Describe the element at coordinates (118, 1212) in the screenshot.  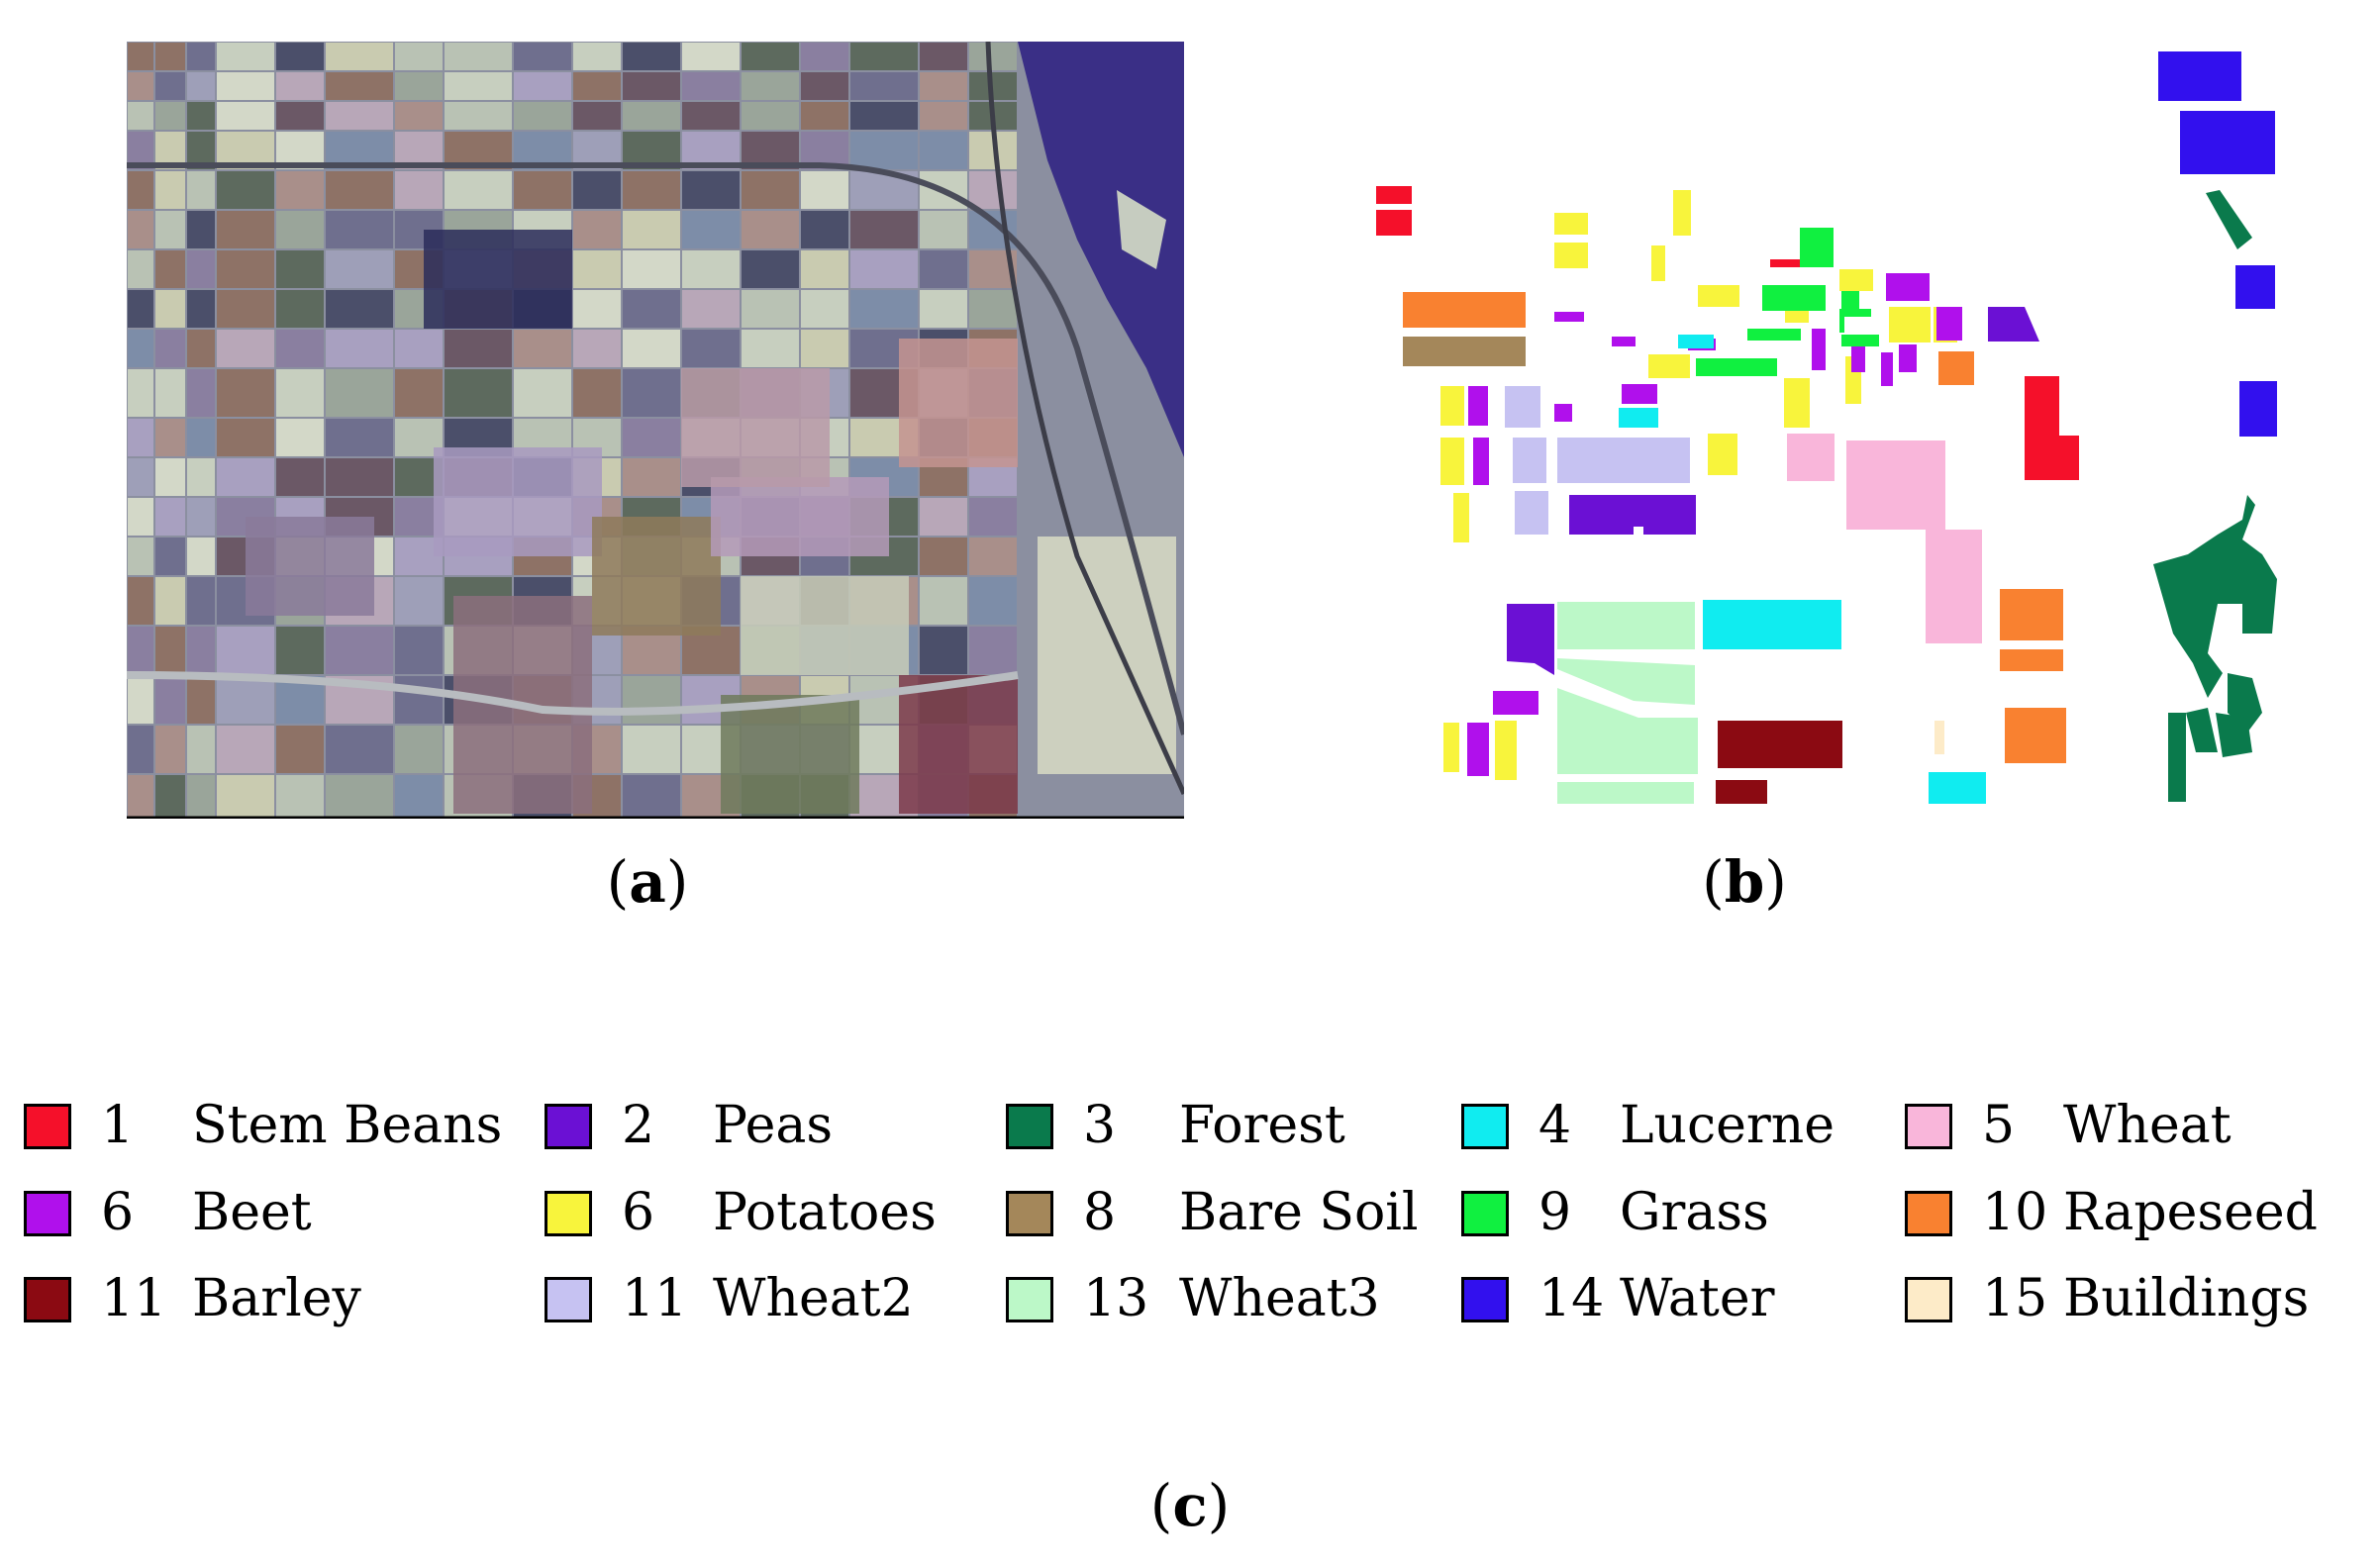
I see `legend-class-number: 6` at that location.